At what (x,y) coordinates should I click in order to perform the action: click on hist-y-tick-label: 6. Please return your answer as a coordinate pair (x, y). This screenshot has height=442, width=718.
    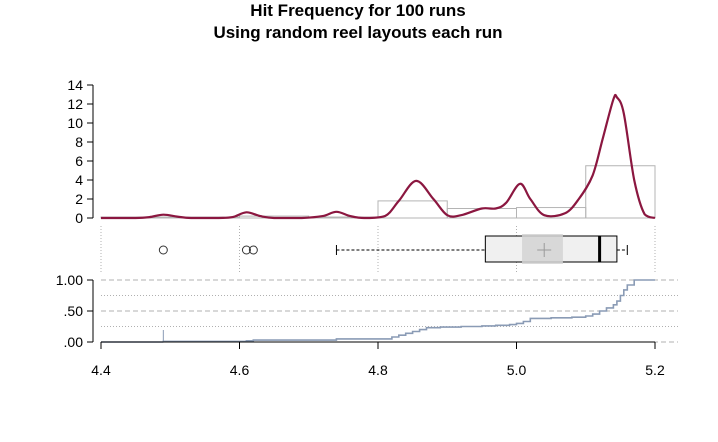
    Looking at the image, I should click on (79, 161).